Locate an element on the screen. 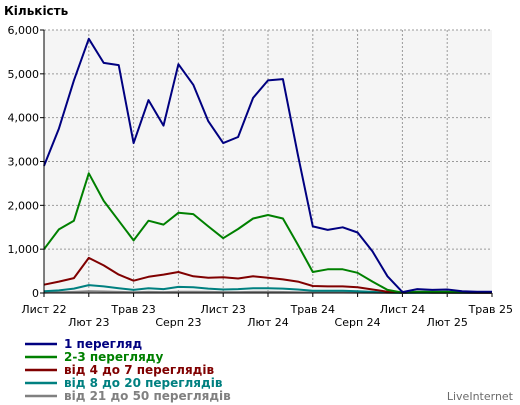  y-tick-label: 0 is located at coordinates (35, 293).